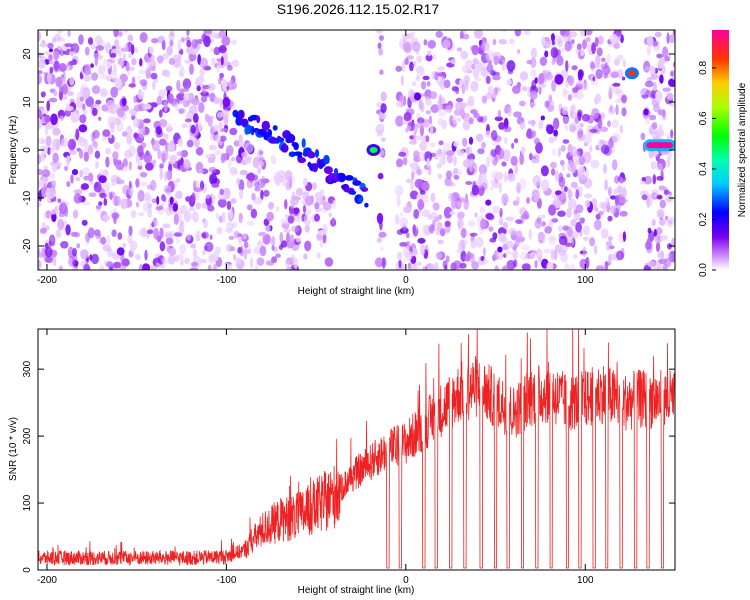 The width and height of the screenshot is (750, 600). I want to click on snr-x-label: Height of straight line (km), so click(356, 590).